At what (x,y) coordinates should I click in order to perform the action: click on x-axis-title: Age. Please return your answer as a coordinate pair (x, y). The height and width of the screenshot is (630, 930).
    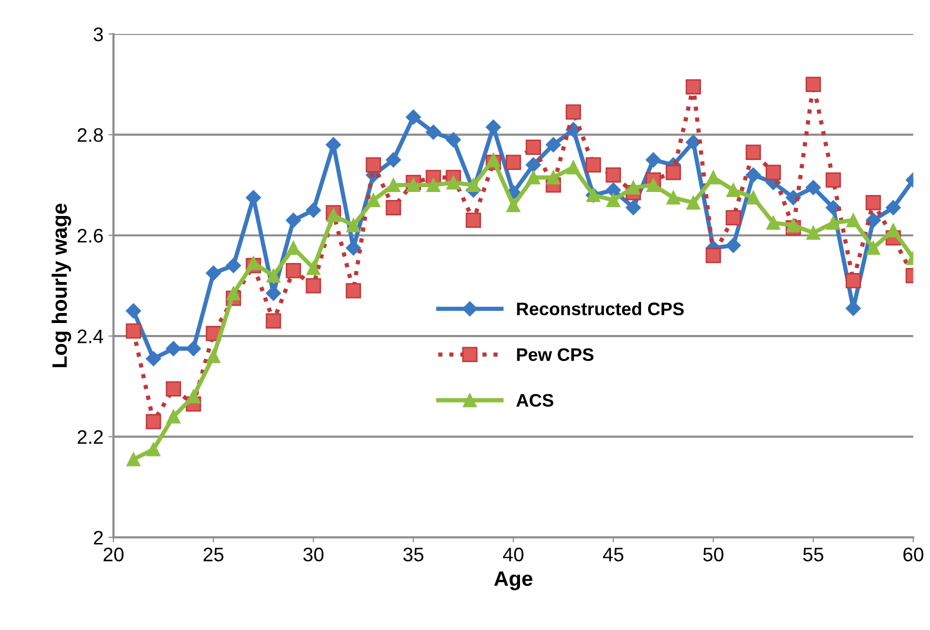
    Looking at the image, I should click on (513, 580).